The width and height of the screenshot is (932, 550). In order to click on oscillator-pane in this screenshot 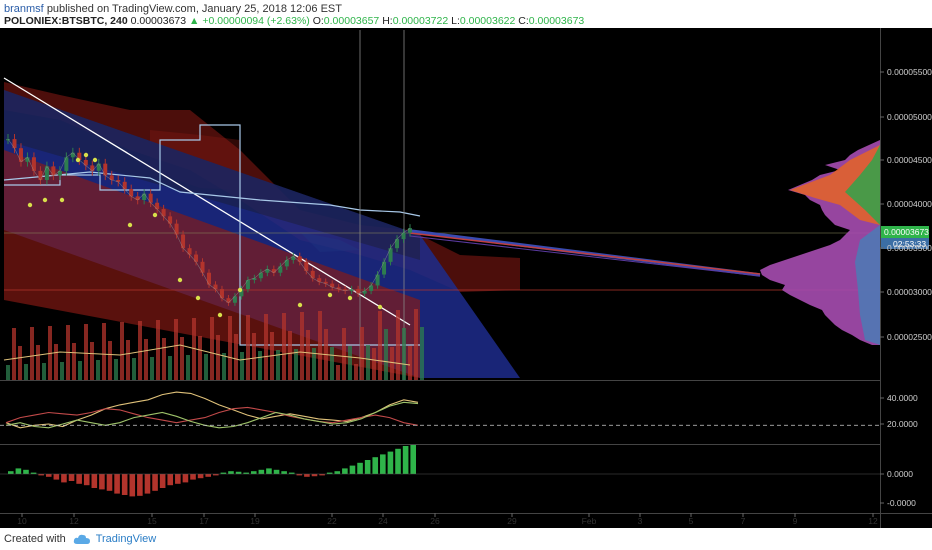, I will do `click(440, 410)`.